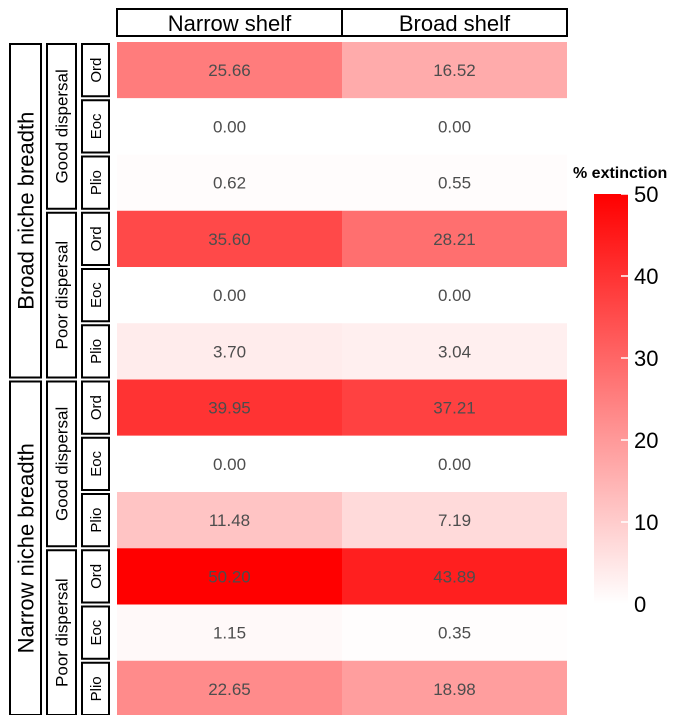 The width and height of the screenshot is (699, 715). What do you see at coordinates (640, 604) in the screenshot?
I see `legend-tick-label: 0` at bounding box center [640, 604].